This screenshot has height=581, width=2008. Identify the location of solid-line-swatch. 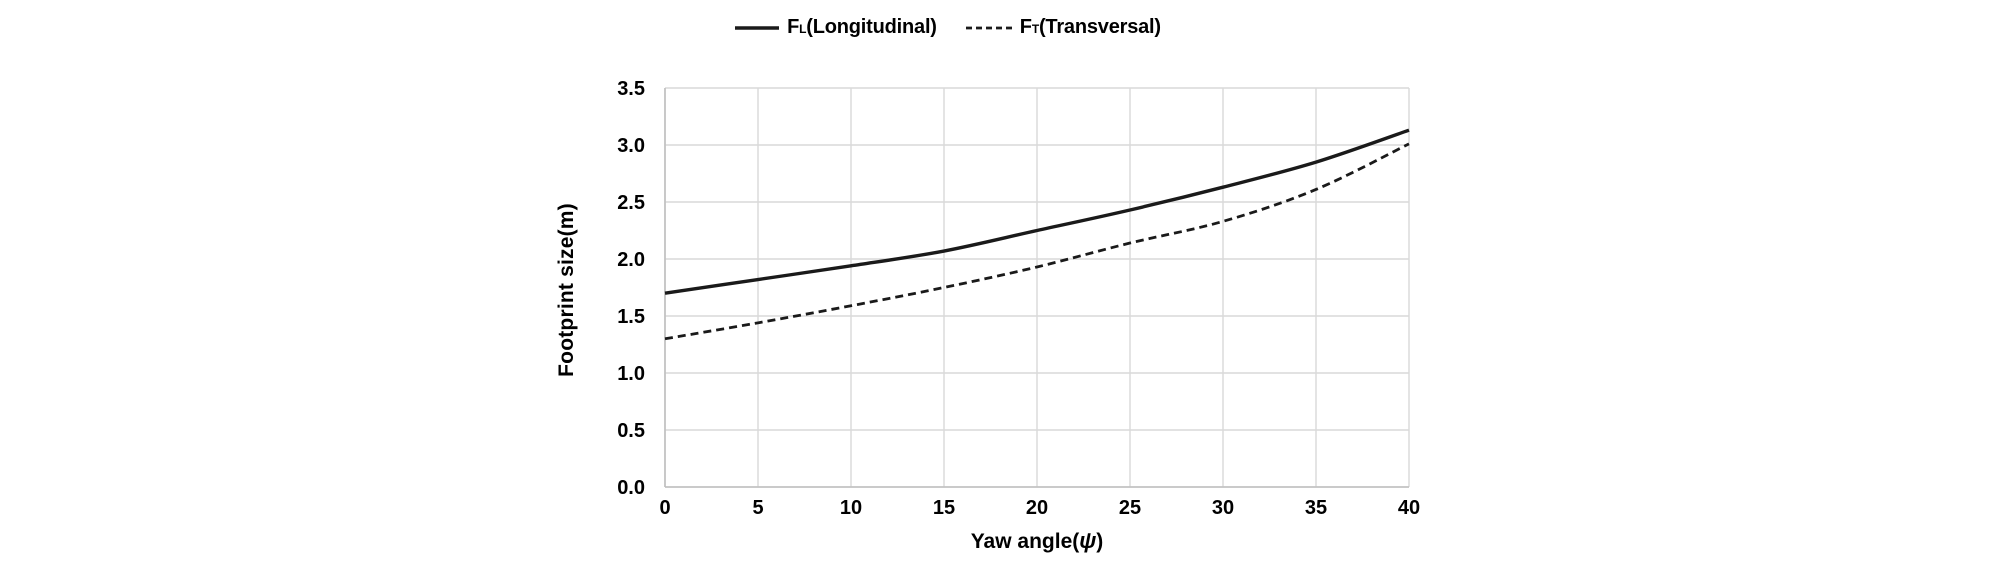
(757, 27).